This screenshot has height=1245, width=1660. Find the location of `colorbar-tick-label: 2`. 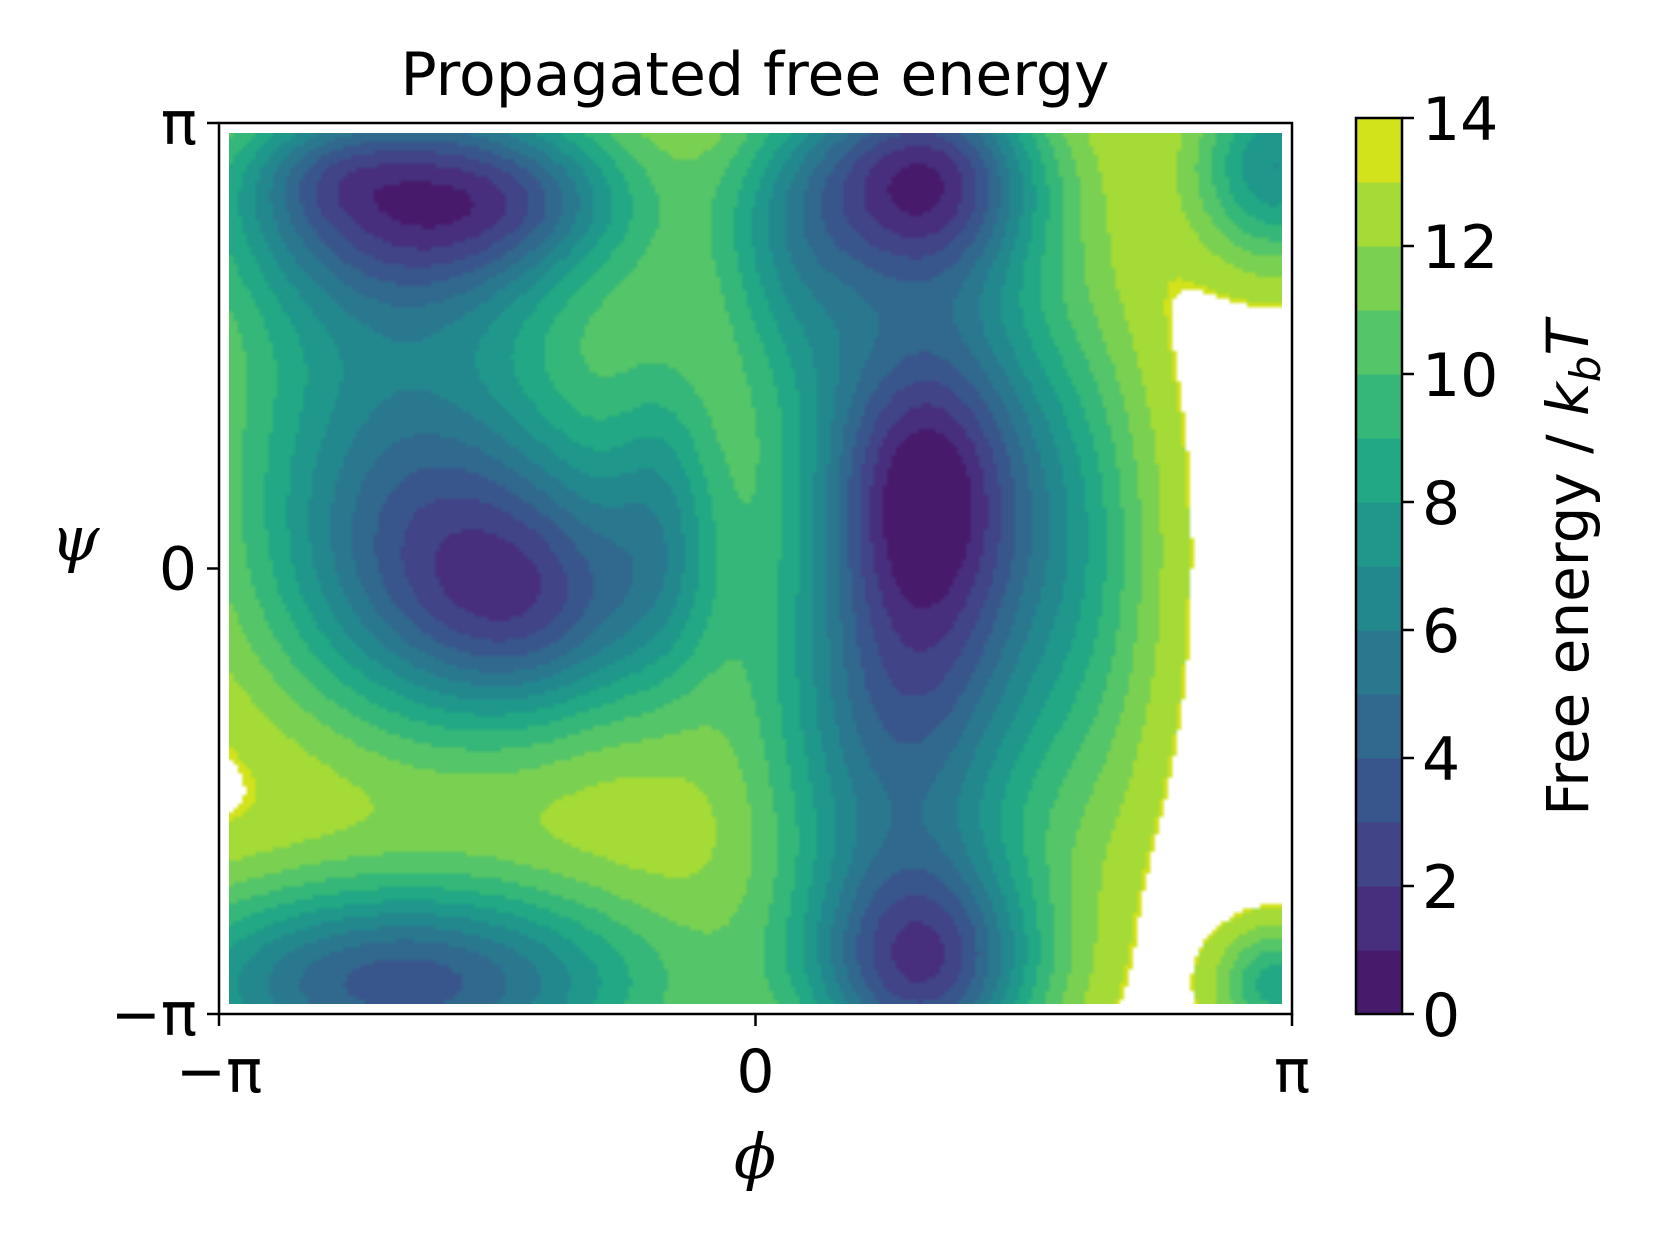

colorbar-tick-label: 2 is located at coordinates (1441, 888).